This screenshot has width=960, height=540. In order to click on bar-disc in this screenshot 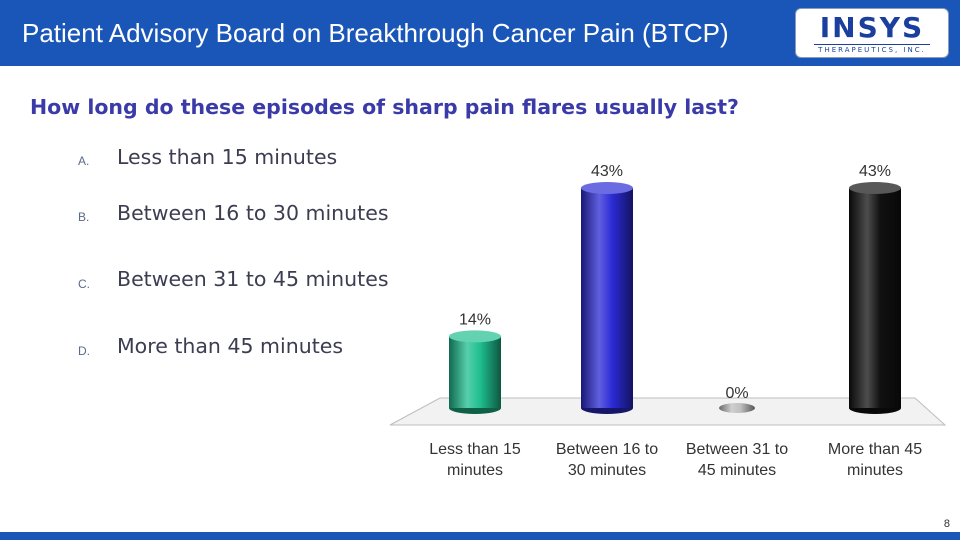, I will do `click(737, 408)`.